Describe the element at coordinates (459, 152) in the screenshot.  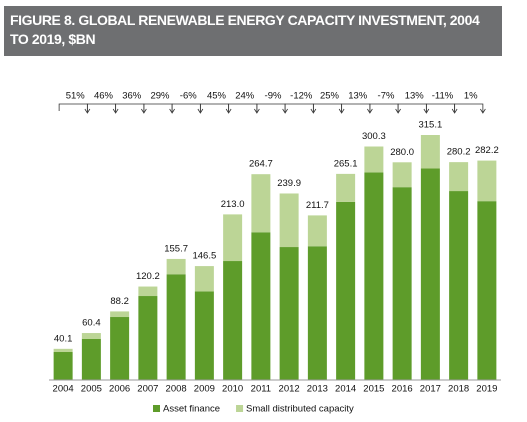
I see `value-label: 280.2` at that location.